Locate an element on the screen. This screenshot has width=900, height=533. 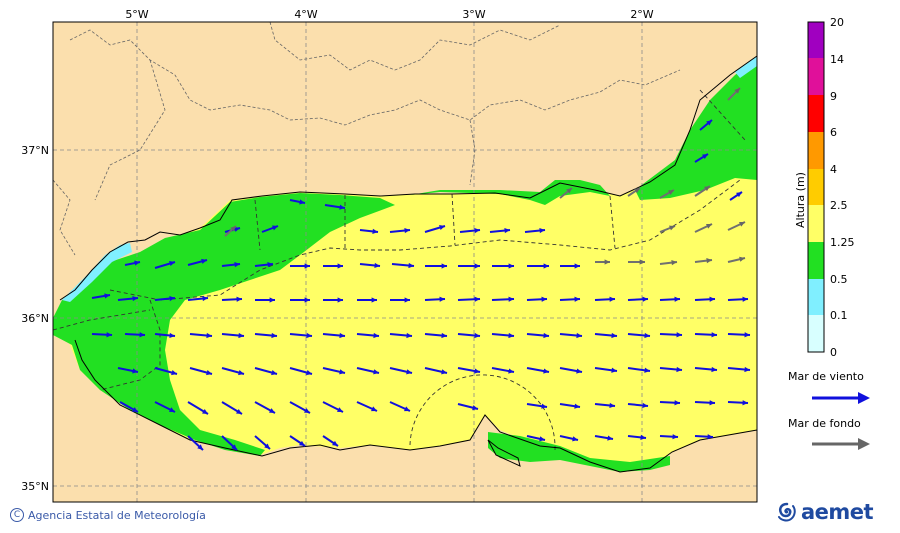
sea-cyan-zone-east is located at coordinates (746, 67).